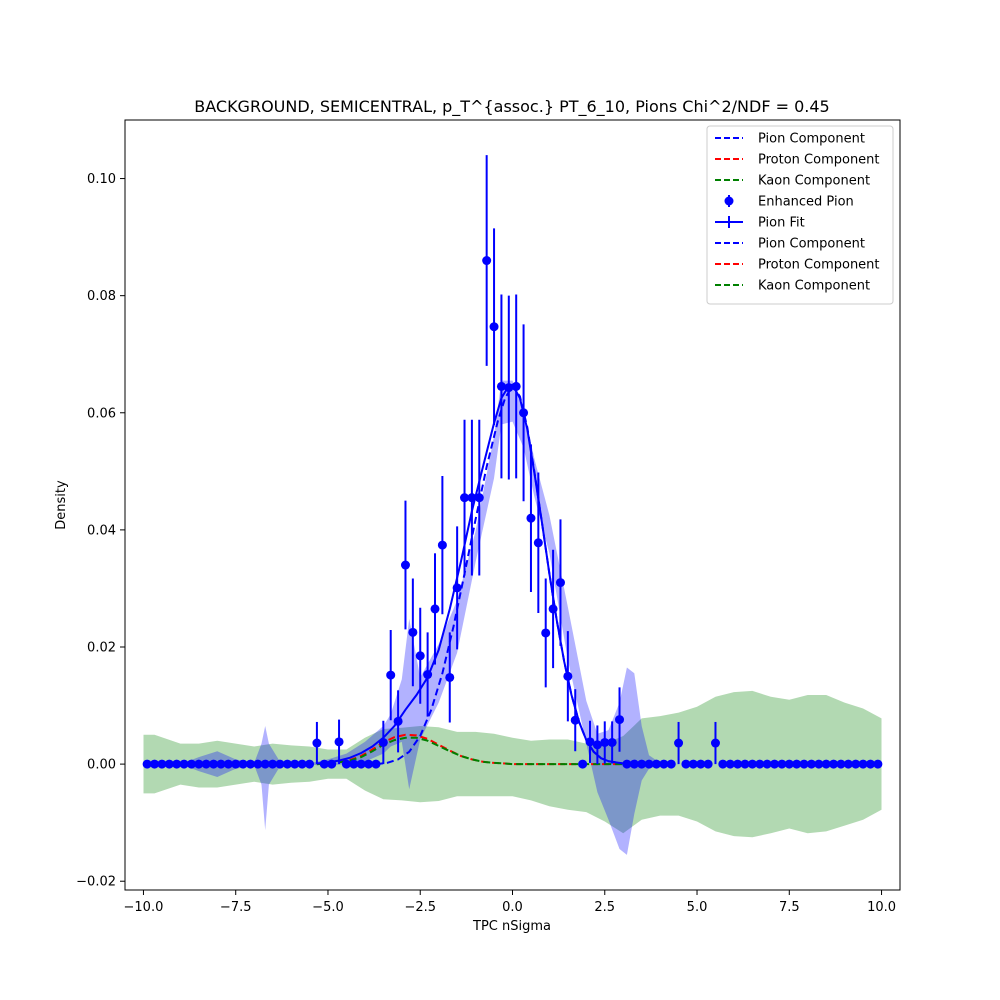 Image resolution: width=1000 pixels, height=1000 pixels. I want to click on x-tick-label: −5.0, so click(328, 907).